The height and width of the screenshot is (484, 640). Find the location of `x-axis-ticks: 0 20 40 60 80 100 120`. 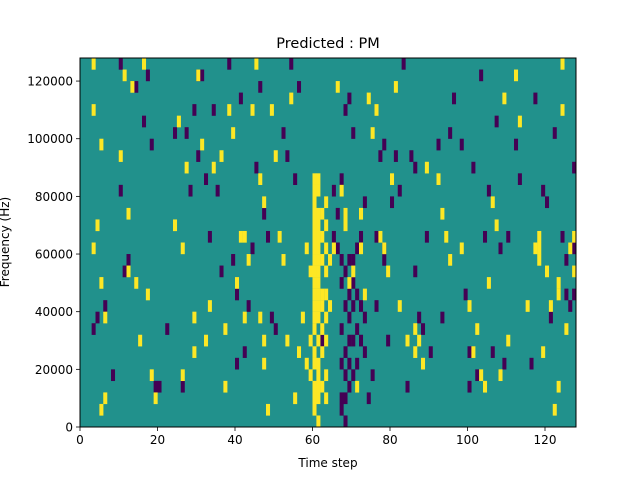

x-axis-ticks: 0 20 40 60 80 100 120 is located at coordinates (316, 437).